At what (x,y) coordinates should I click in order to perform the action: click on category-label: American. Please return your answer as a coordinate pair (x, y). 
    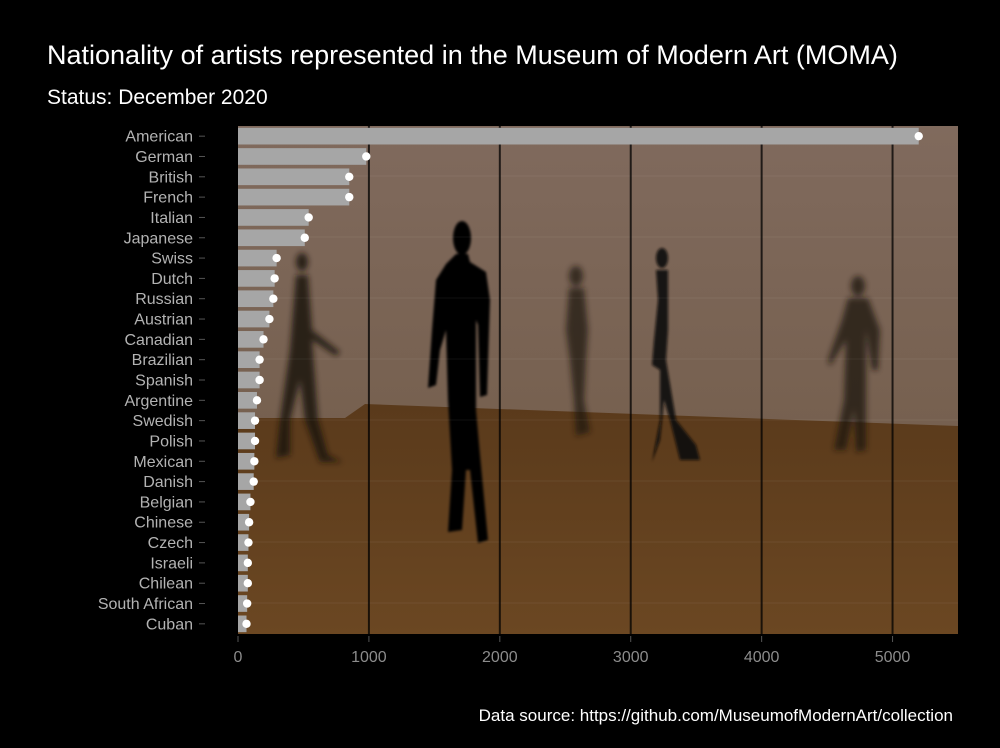
    Looking at the image, I should click on (159, 137).